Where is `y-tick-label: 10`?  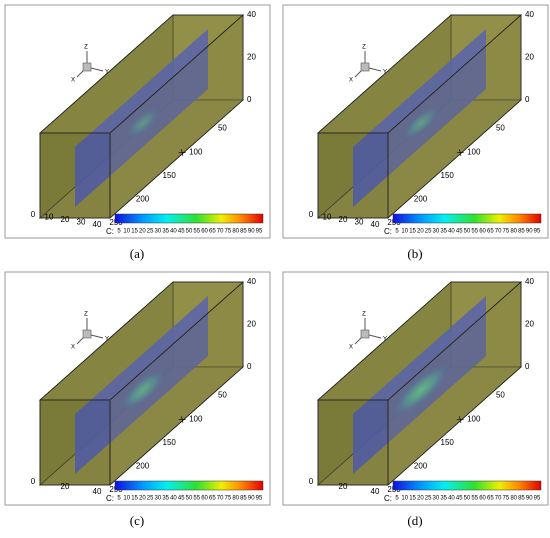 y-tick-label: 10 is located at coordinates (327, 217).